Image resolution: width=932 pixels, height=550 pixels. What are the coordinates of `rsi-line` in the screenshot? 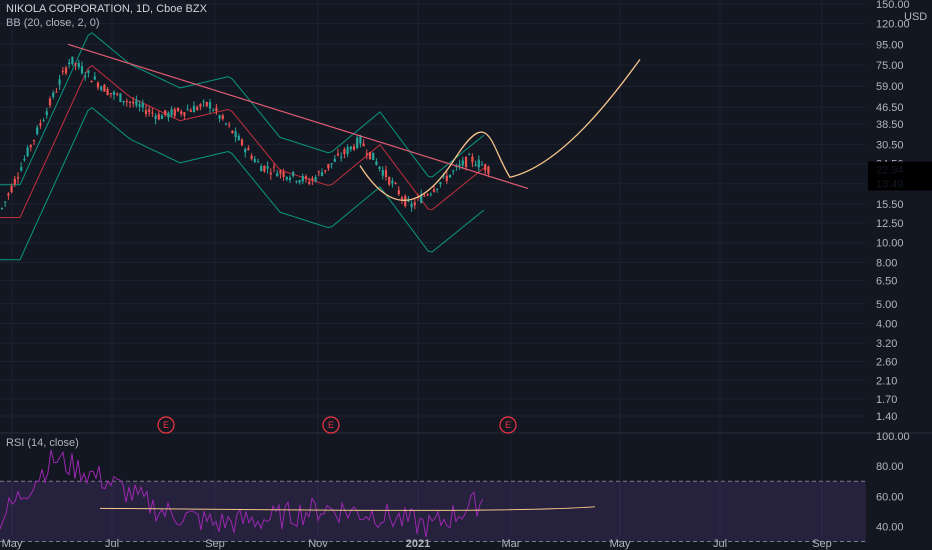 It's located at (242, 493).